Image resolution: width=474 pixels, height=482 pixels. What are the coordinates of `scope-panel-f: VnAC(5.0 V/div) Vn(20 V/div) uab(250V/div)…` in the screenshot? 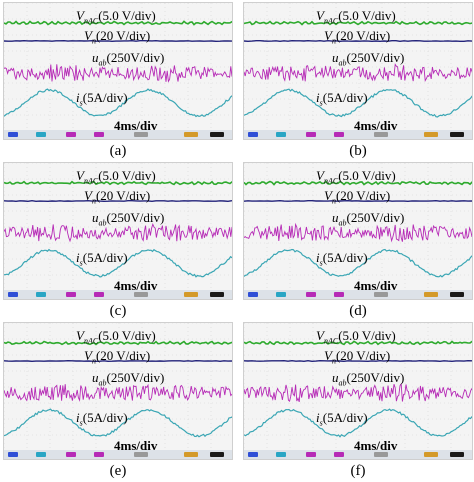 It's located at (358, 391).